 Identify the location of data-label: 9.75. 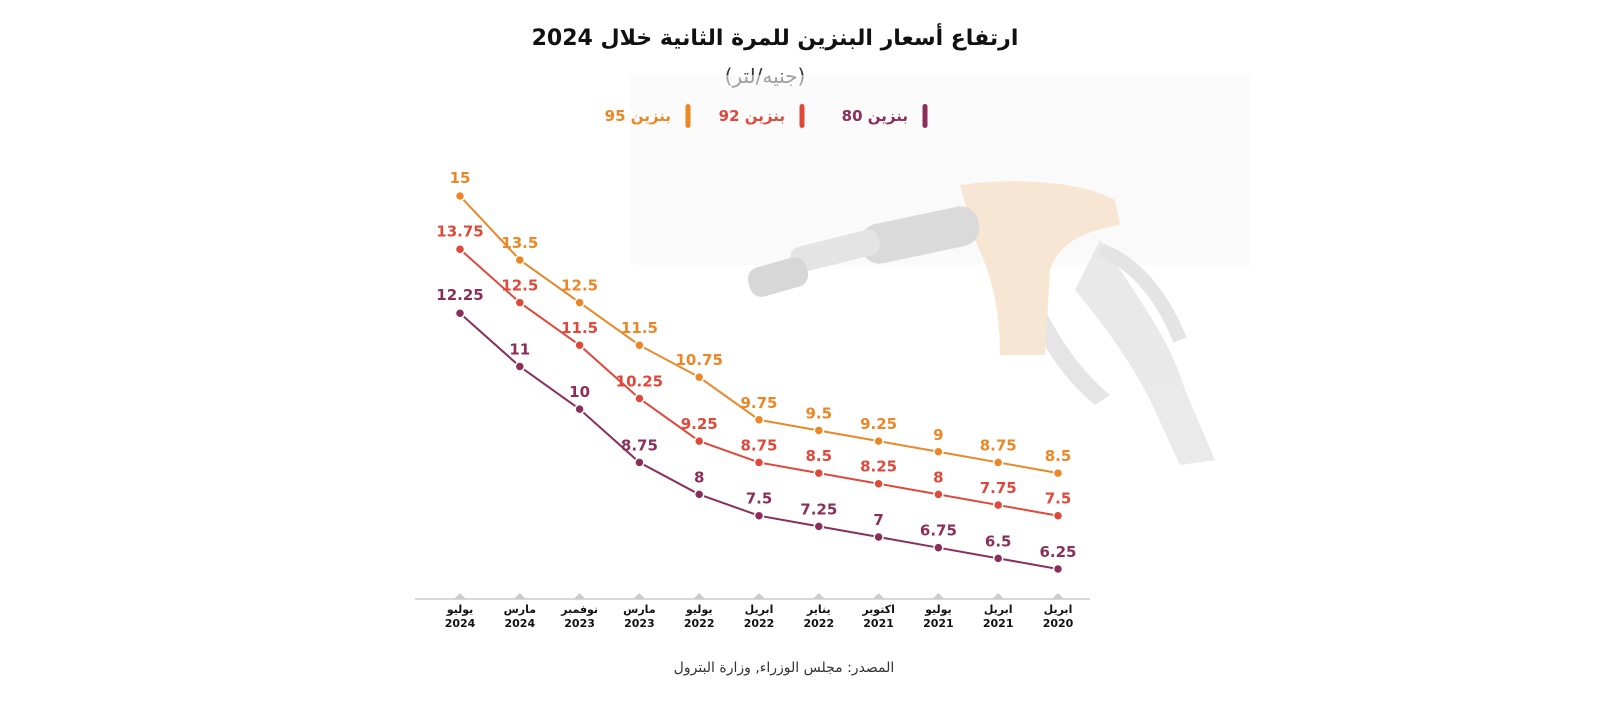
(758, 403).